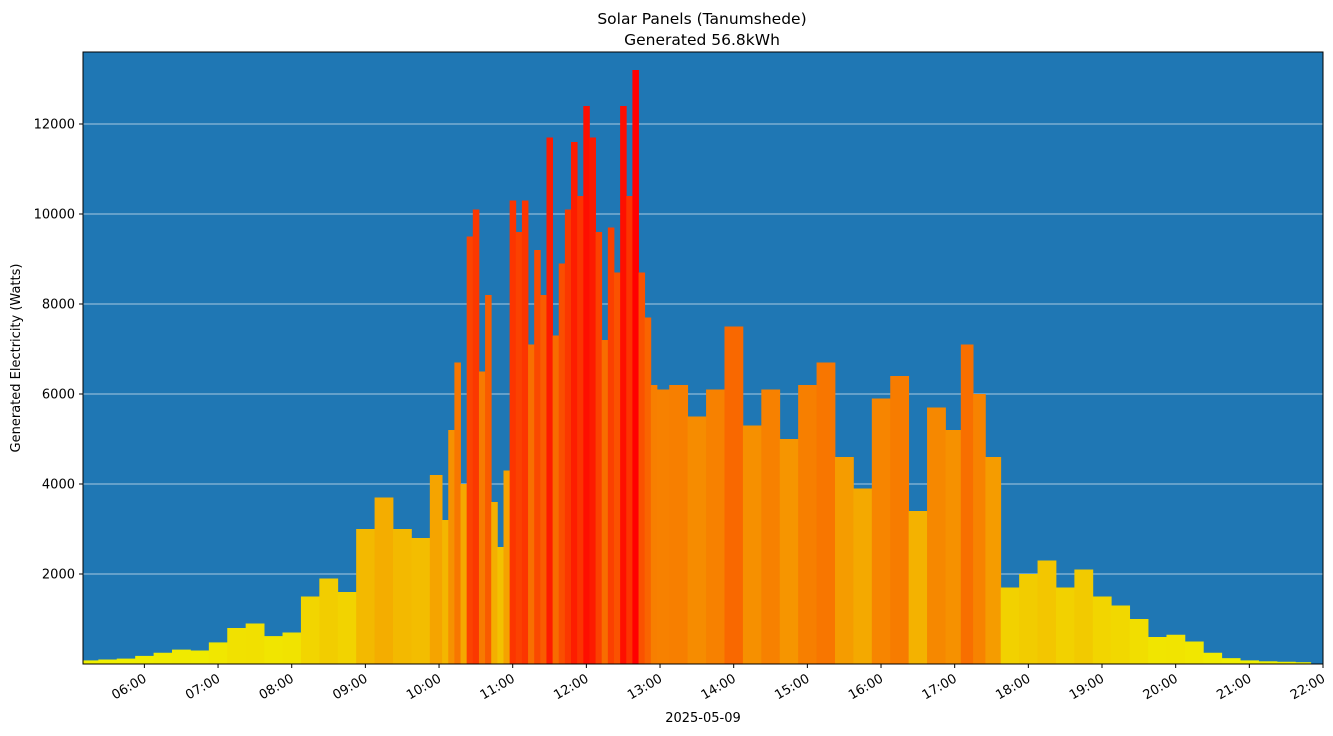 The image size is (1333, 736). I want to click on x-tick-label: 16:00, so click(866, 687).